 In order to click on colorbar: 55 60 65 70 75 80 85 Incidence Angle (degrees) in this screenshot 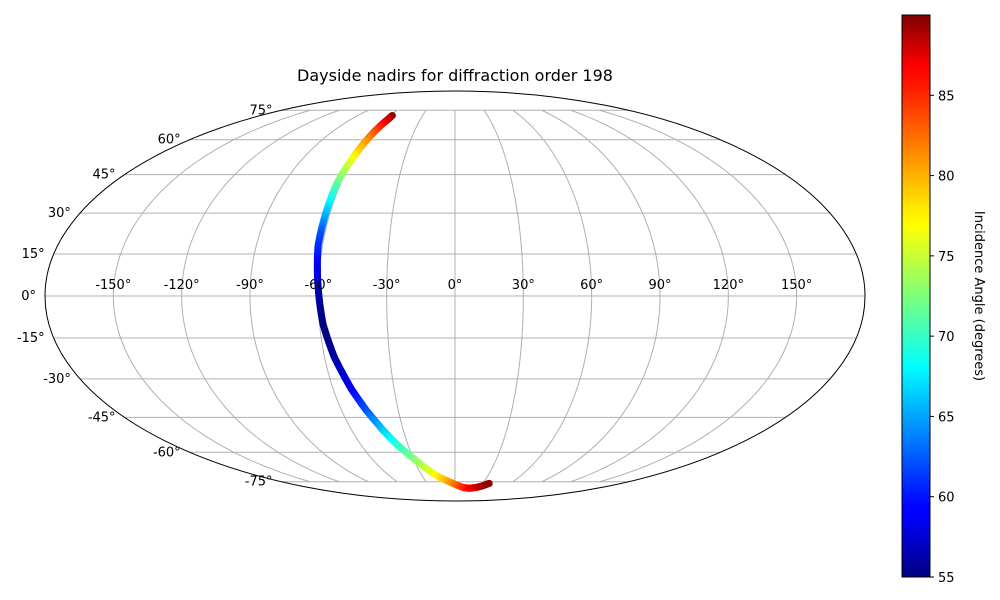, I will do `click(943, 300)`.